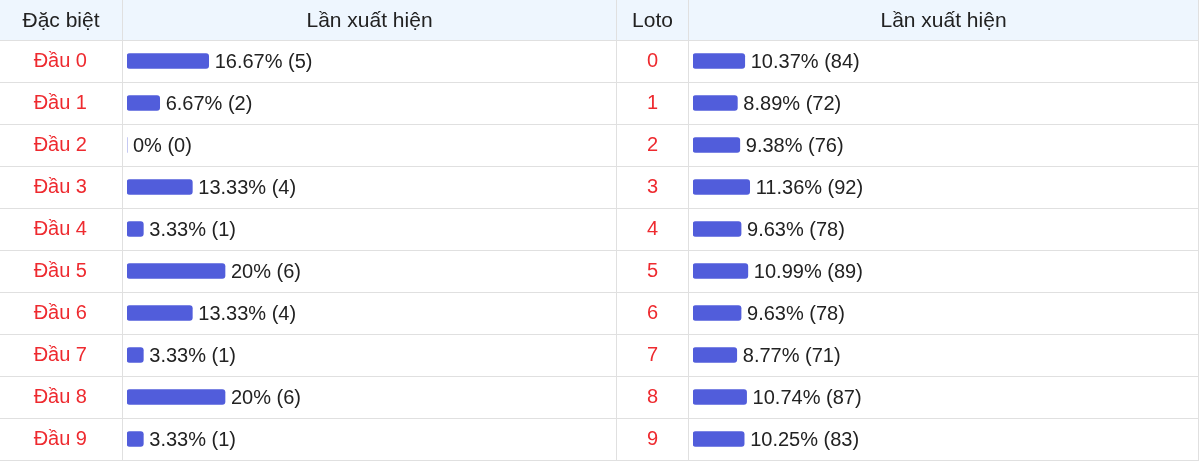  What do you see at coordinates (60, 269) in the screenshot?
I see `y-tick-label: Đầu 5` at bounding box center [60, 269].